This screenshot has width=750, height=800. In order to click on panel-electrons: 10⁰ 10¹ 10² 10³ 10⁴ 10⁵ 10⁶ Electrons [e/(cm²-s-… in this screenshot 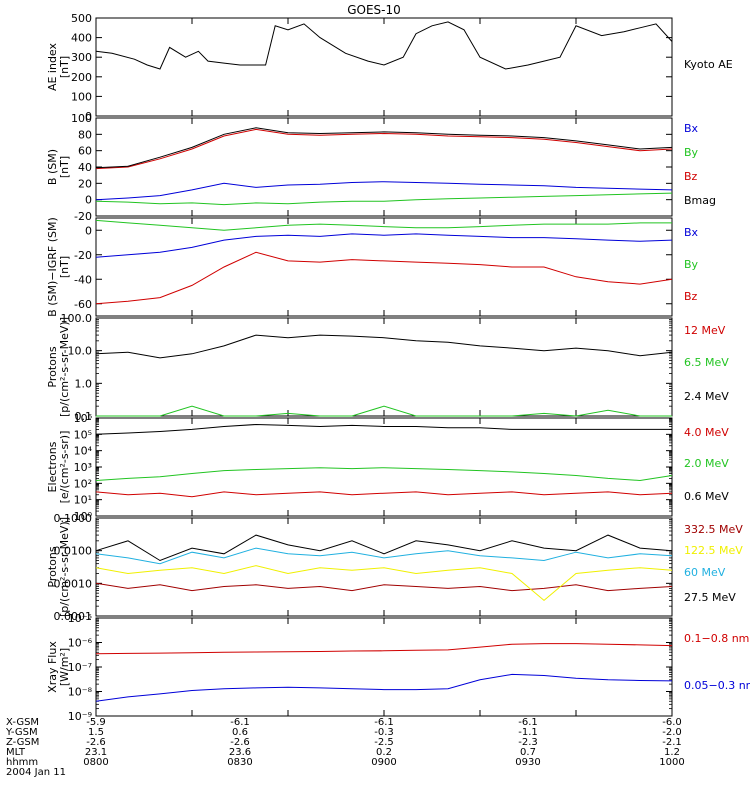, I will do `click(387, 467)`.